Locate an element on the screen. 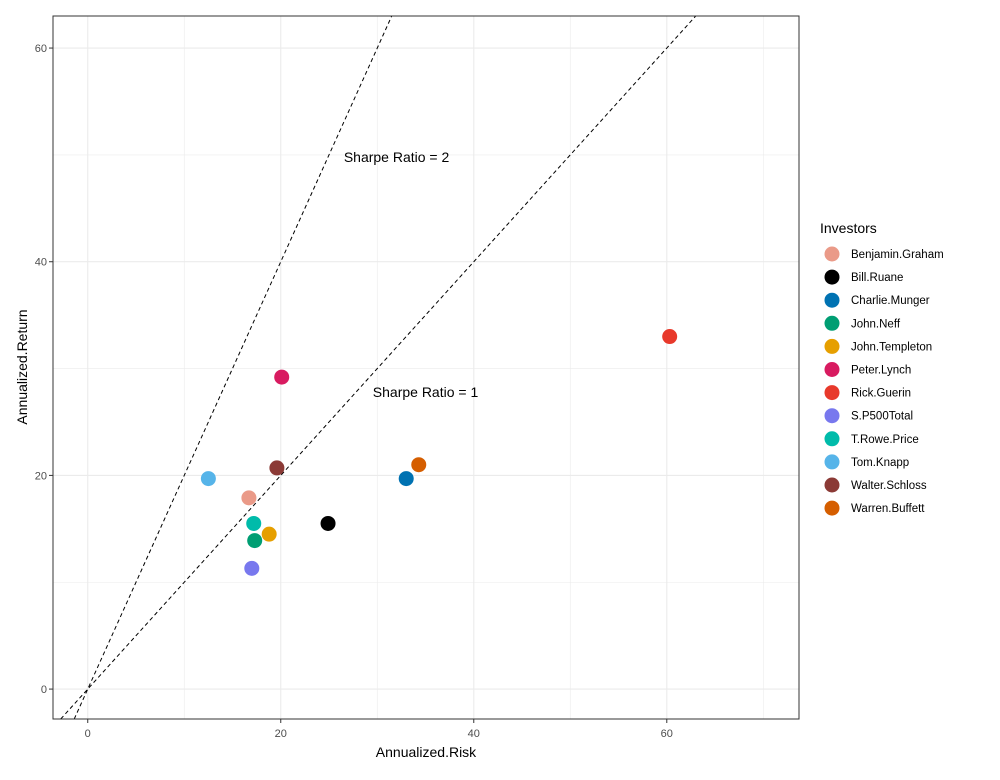 This screenshot has height=780, width=1000. legend-title: Investors is located at coordinates (848, 228).